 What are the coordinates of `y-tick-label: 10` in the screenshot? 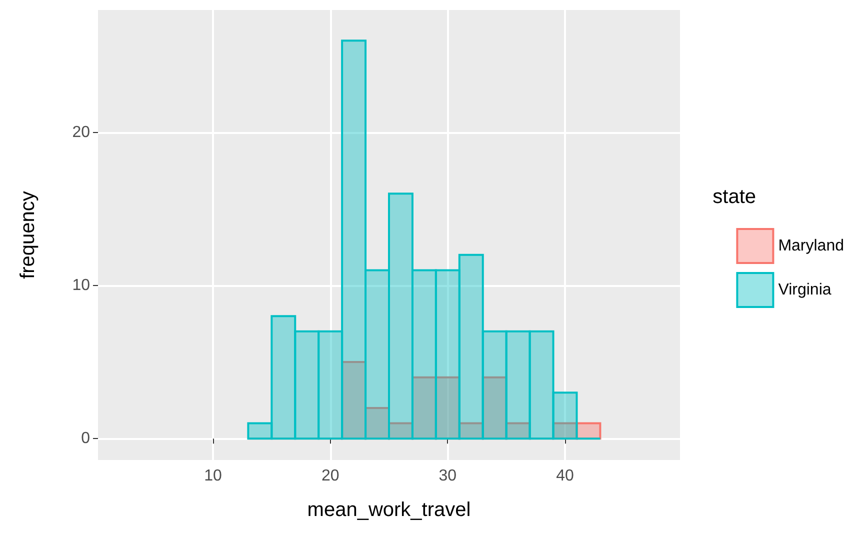 It's located at (81, 285).